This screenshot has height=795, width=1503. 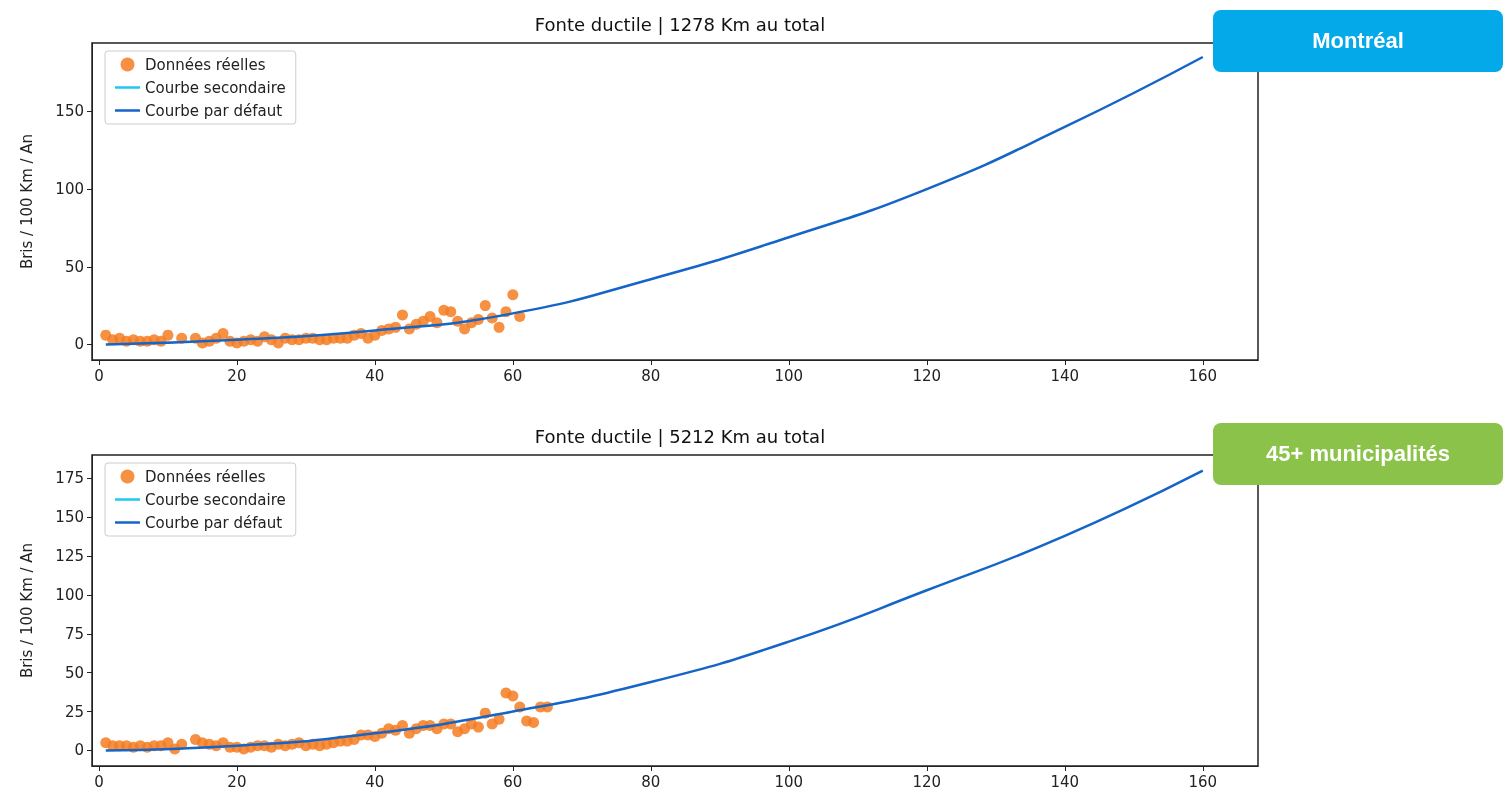 What do you see at coordinates (69, 478) in the screenshot?
I see `y-tick-label: 175` at bounding box center [69, 478].